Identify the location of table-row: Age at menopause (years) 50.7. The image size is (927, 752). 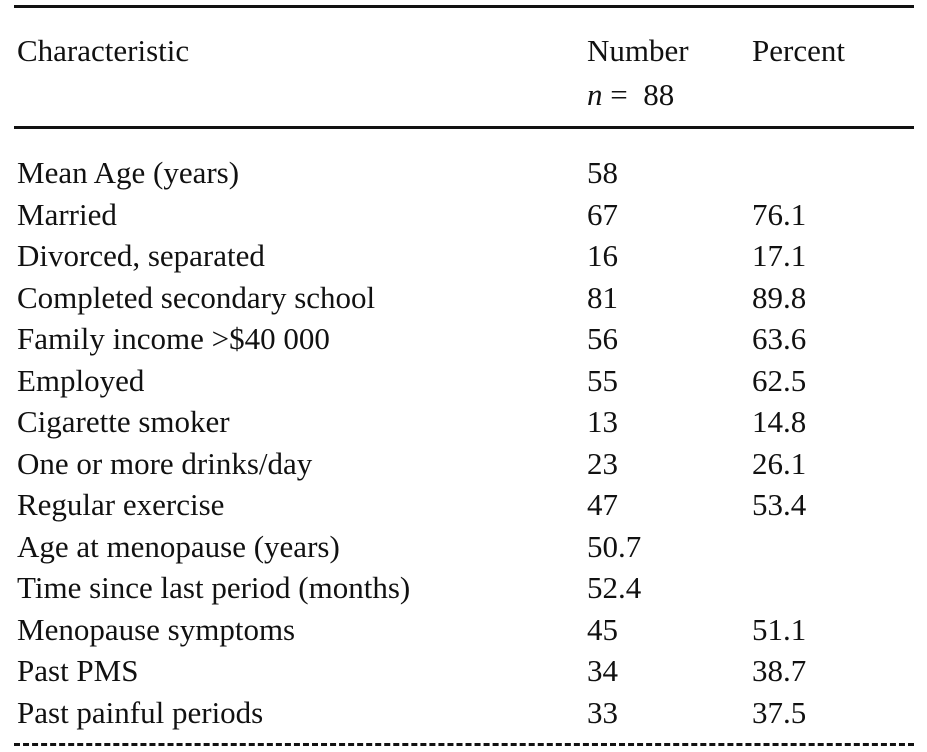
(463, 547).